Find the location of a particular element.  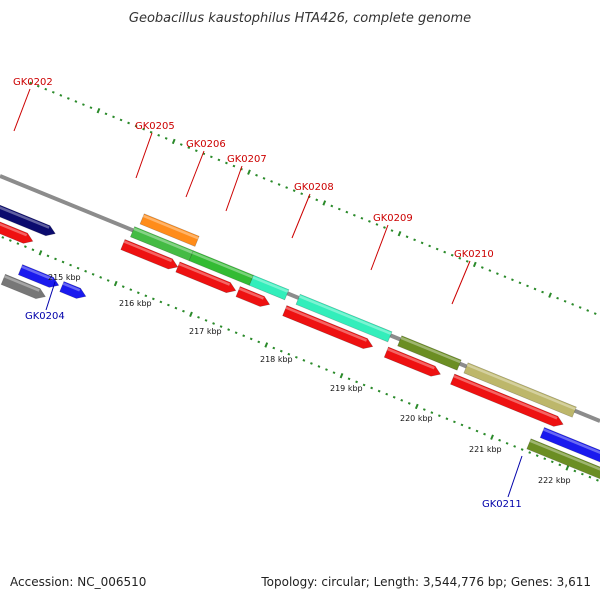

gene-label-gk0206: GK0206 is located at coordinates (206, 144).